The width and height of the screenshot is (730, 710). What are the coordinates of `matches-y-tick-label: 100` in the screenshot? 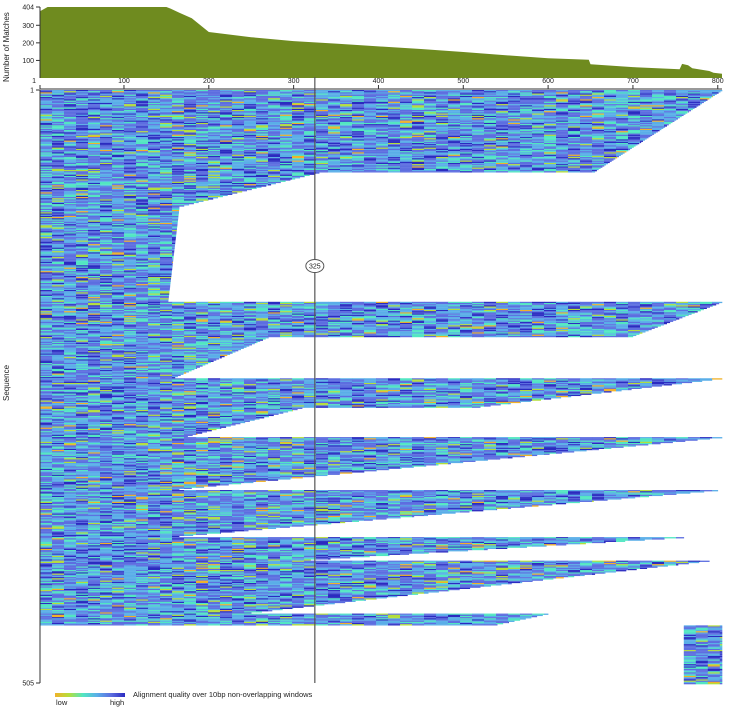 It's located at (28, 61).